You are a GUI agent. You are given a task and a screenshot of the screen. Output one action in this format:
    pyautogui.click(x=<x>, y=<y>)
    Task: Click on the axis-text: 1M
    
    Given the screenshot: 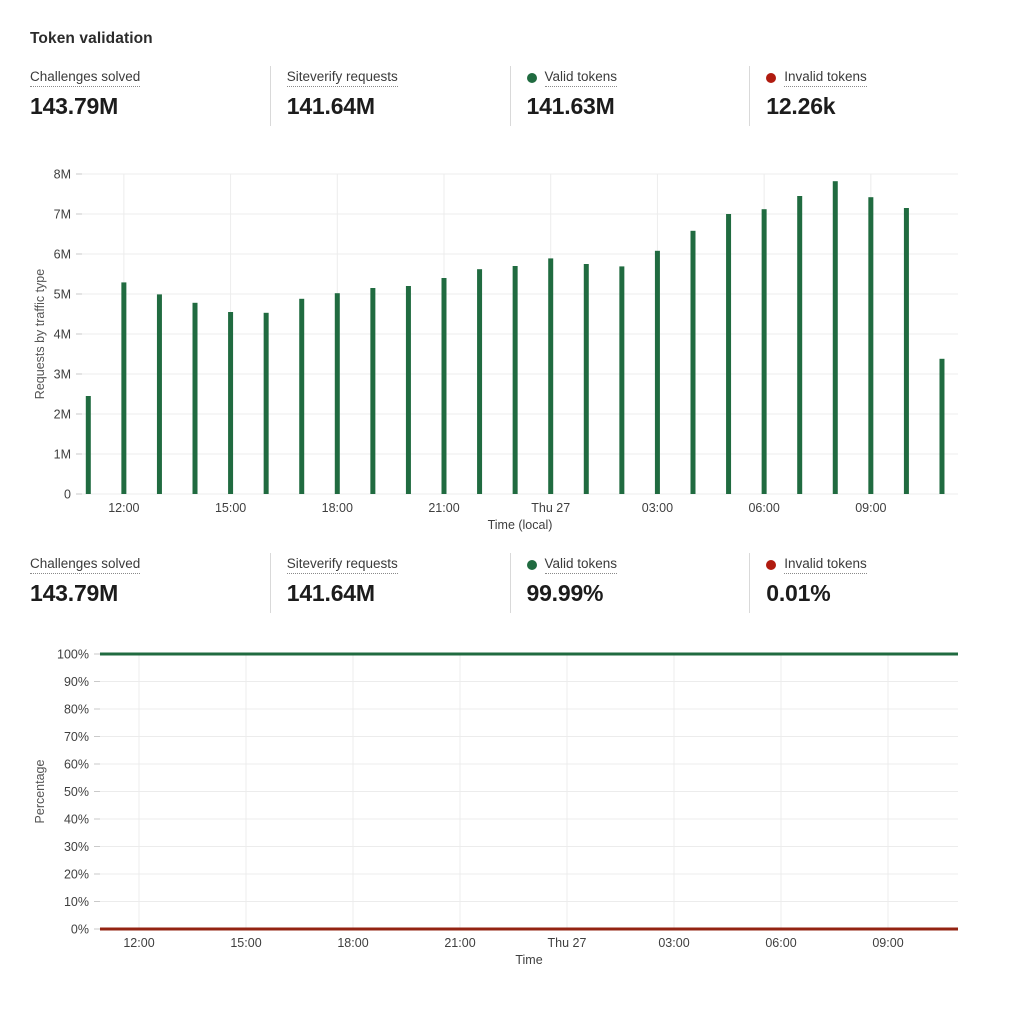 What is the action you would take?
    pyautogui.click(x=62, y=455)
    